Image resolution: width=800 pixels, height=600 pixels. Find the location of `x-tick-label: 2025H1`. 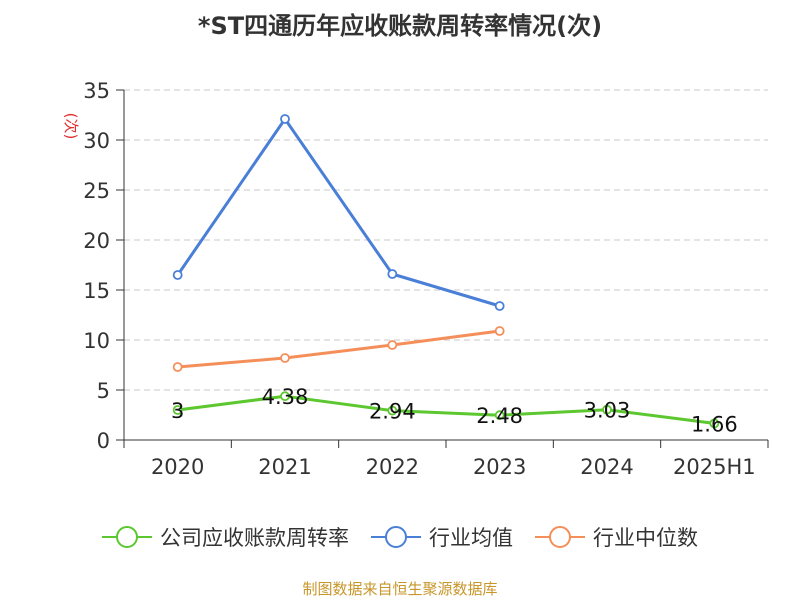

x-tick-label: 2025H1 is located at coordinates (714, 467).